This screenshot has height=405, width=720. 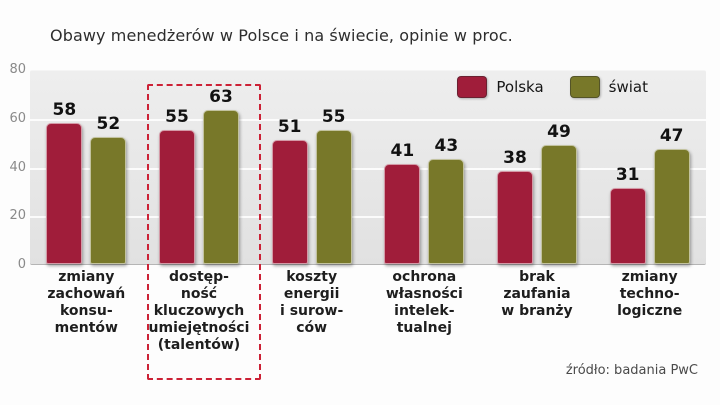 What do you see at coordinates (472, 87) in the screenshot?
I see `legend-swatch-polska` at bounding box center [472, 87].